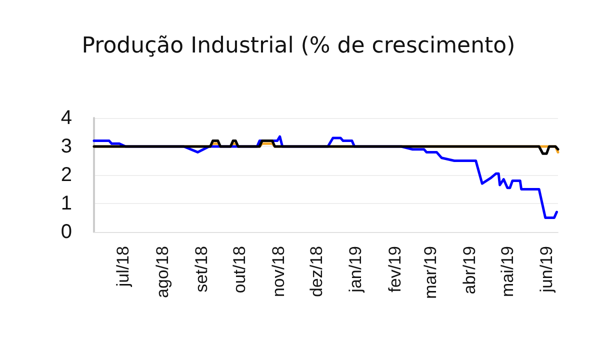 The height and width of the screenshot is (343, 597). What do you see at coordinates (430, 272) in the screenshot?
I see `x-tick-label: mar/19` at bounding box center [430, 272].